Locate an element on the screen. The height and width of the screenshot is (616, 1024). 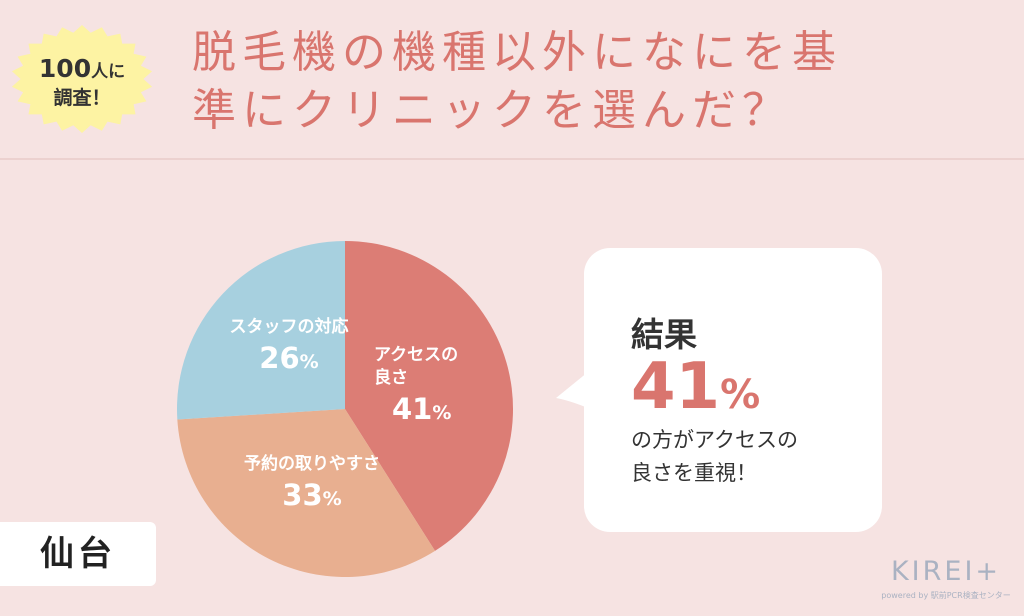
pie-value-staff-unit: % is located at coordinates (309, 362).